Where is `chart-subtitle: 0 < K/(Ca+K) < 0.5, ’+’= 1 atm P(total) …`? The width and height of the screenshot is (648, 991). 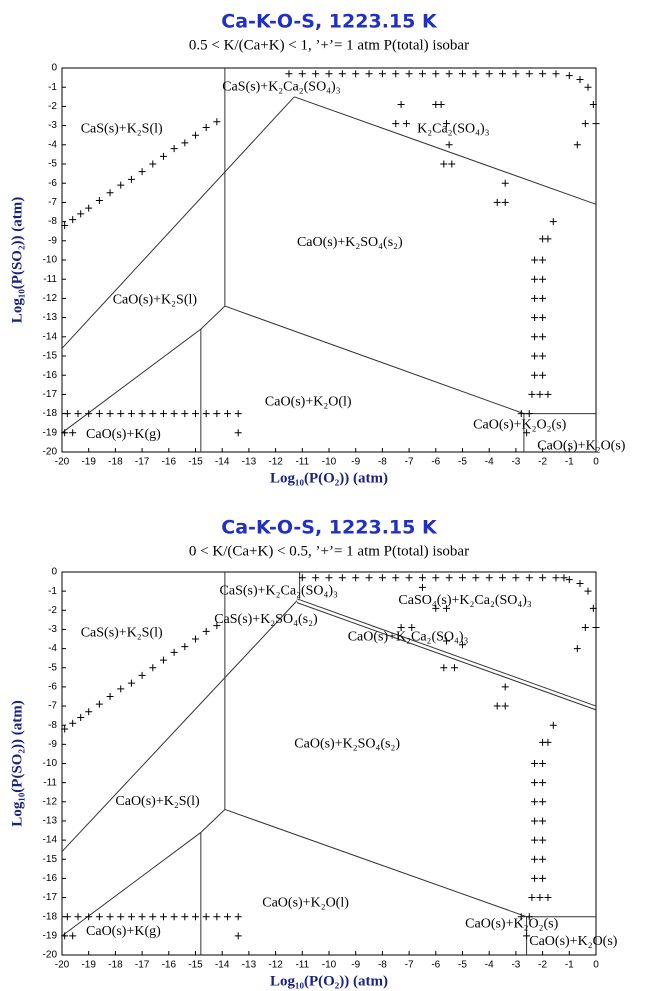
chart-subtitle: 0 < K/(Ca+K) < 0.5, ’+’= 1 atm P(total) … is located at coordinates (329, 551).